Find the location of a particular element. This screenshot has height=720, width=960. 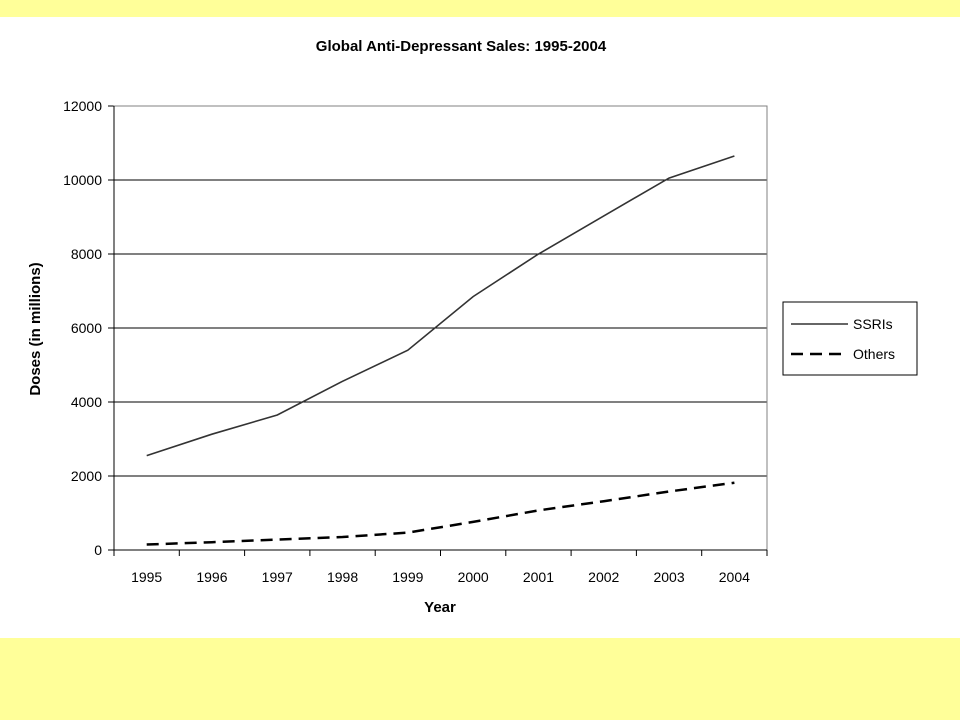

x-tick-label: 2004 is located at coordinates (734, 577).